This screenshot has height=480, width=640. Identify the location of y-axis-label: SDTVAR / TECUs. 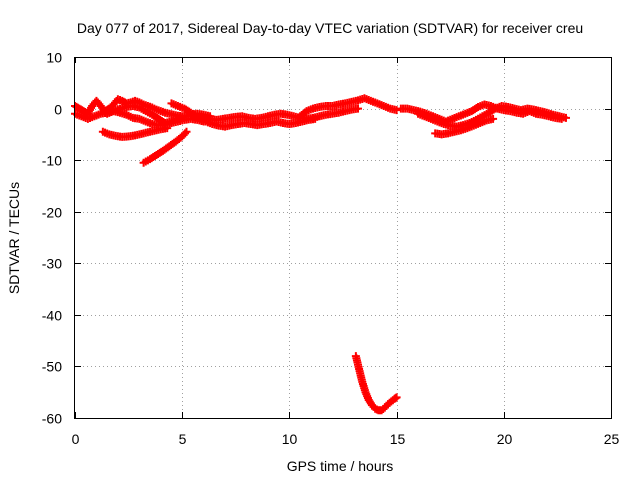
(14, 238).